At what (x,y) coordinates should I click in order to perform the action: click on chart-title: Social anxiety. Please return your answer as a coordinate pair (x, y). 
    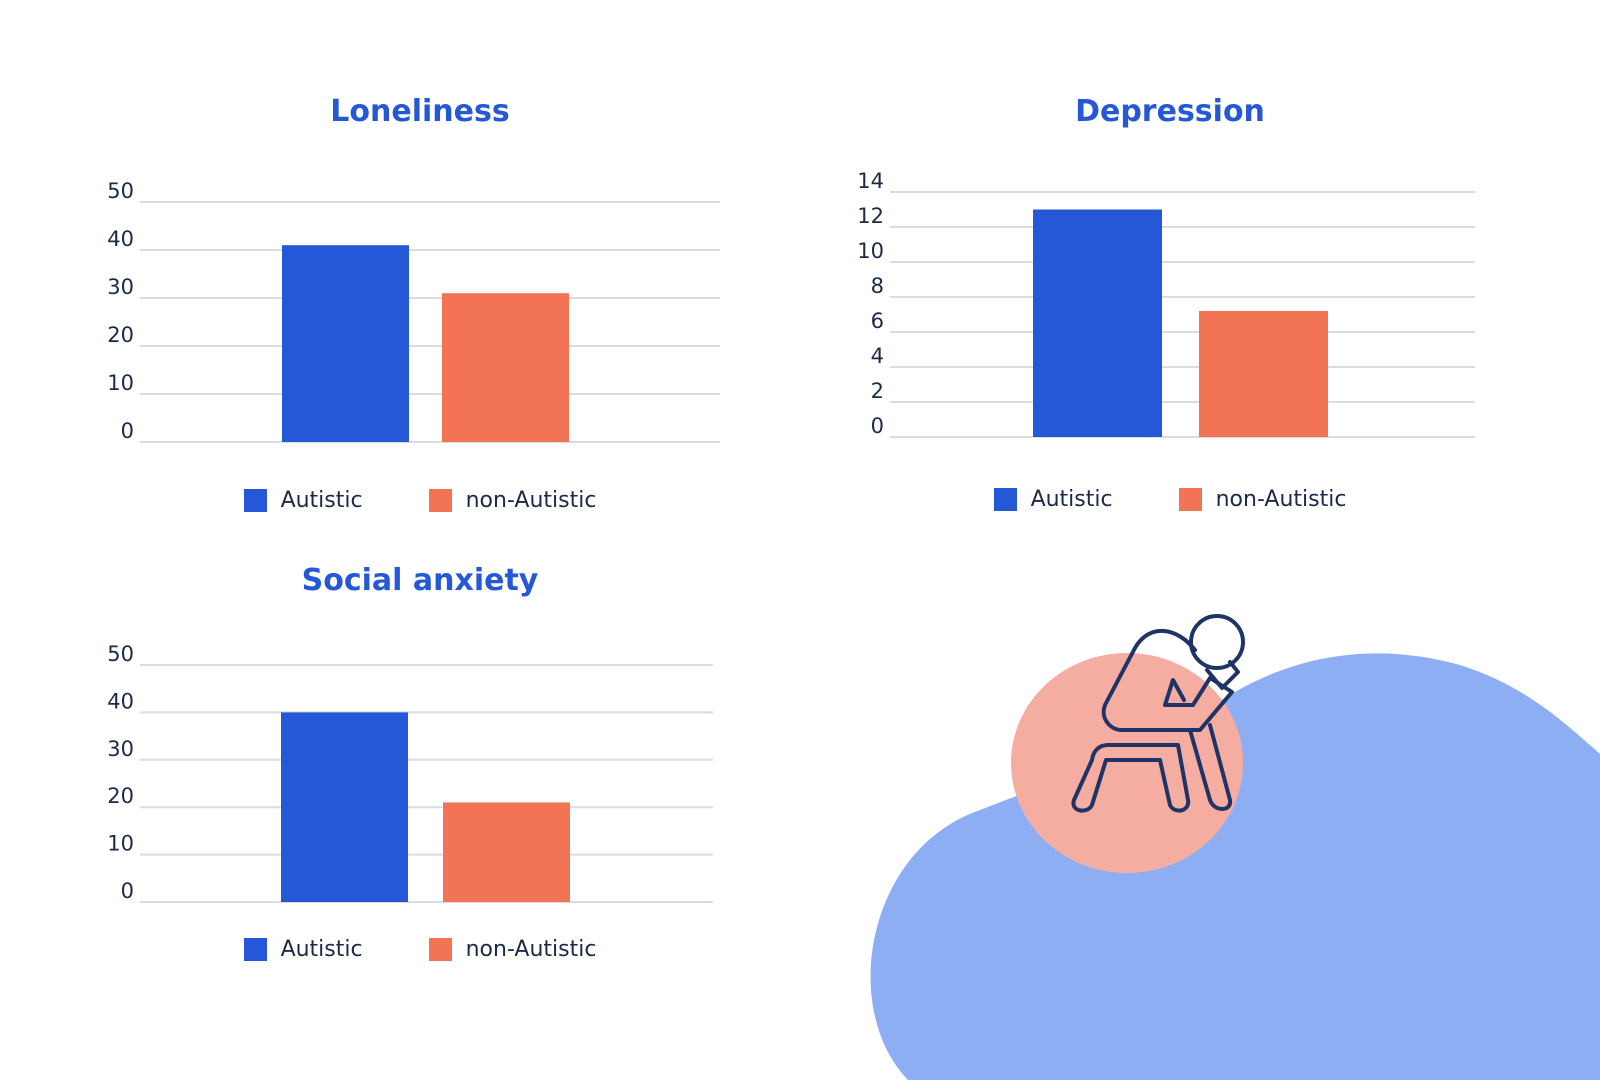
    Looking at the image, I should click on (420, 580).